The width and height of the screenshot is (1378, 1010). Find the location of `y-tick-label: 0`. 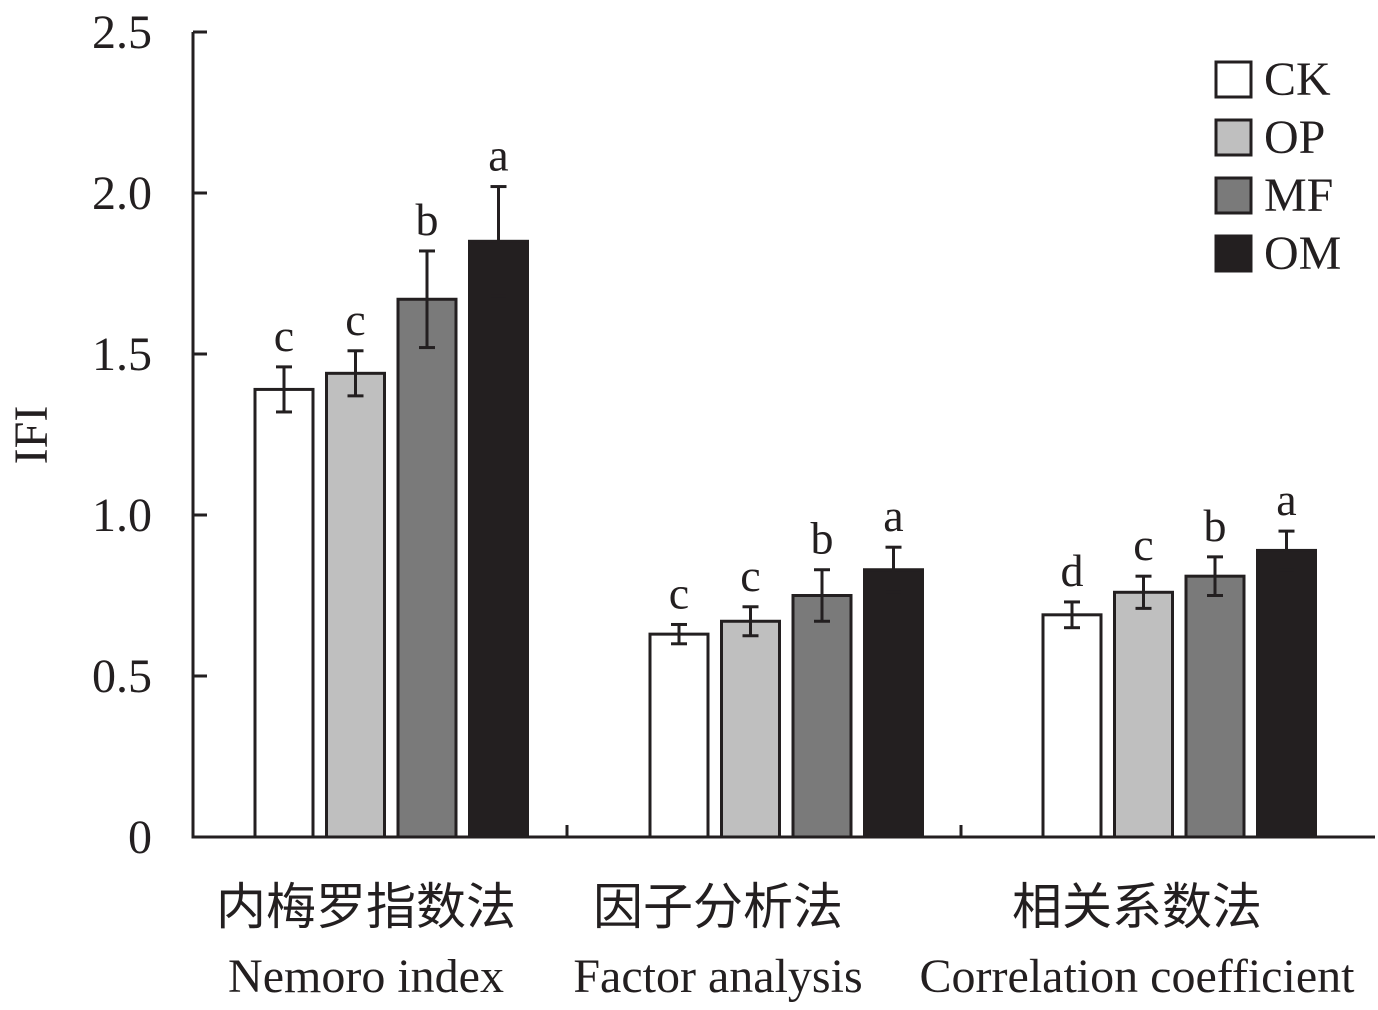

y-tick-label: 0 is located at coordinates (140, 837).